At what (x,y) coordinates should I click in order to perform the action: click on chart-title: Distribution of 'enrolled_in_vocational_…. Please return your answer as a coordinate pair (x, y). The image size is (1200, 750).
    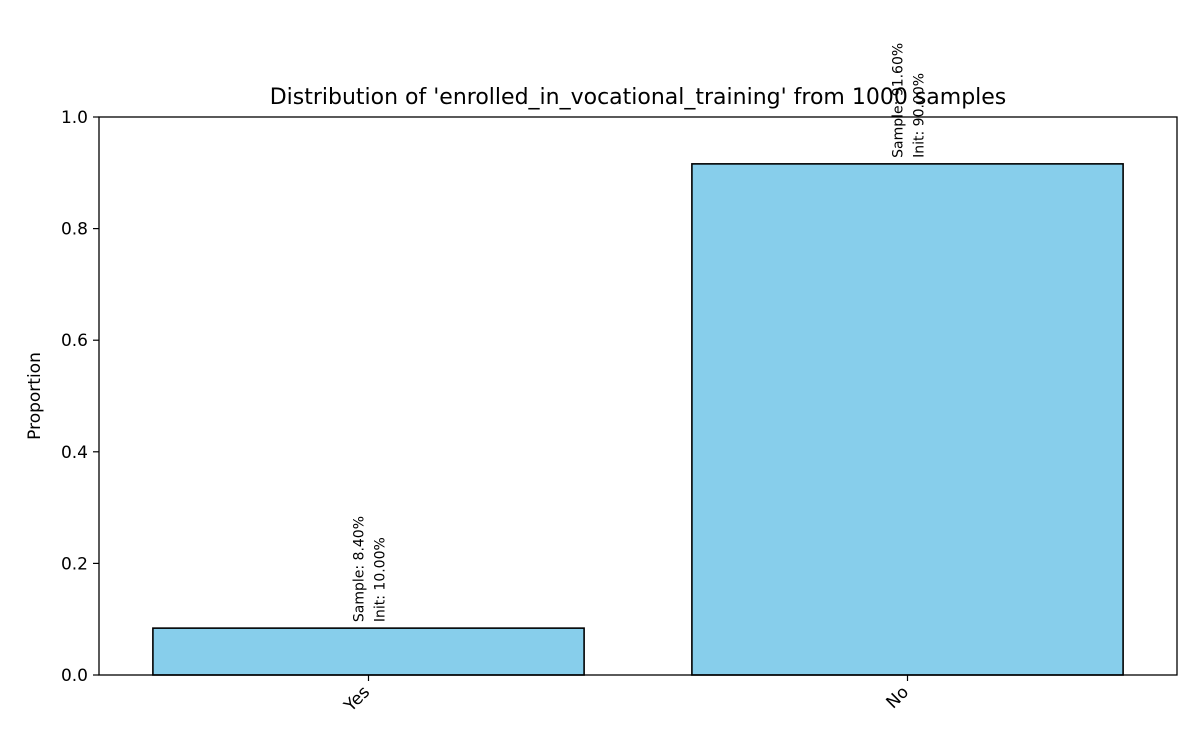
    Looking at the image, I should click on (638, 97).